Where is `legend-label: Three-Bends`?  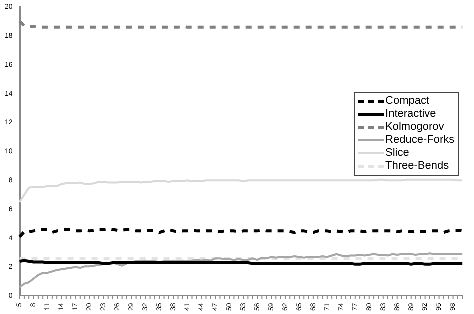
legend-label: Three-Bends is located at coordinates (418, 166).